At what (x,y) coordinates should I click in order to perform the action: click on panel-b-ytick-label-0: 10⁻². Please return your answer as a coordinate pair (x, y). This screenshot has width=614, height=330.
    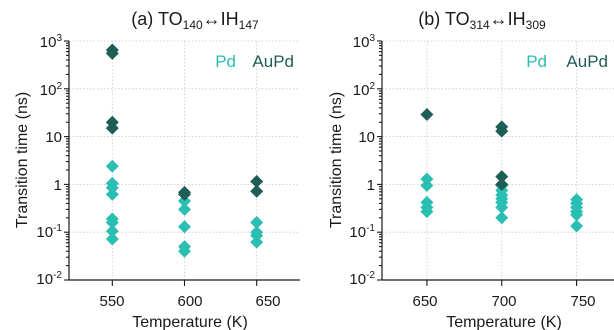
    Looking at the image, I should click on (362, 279).